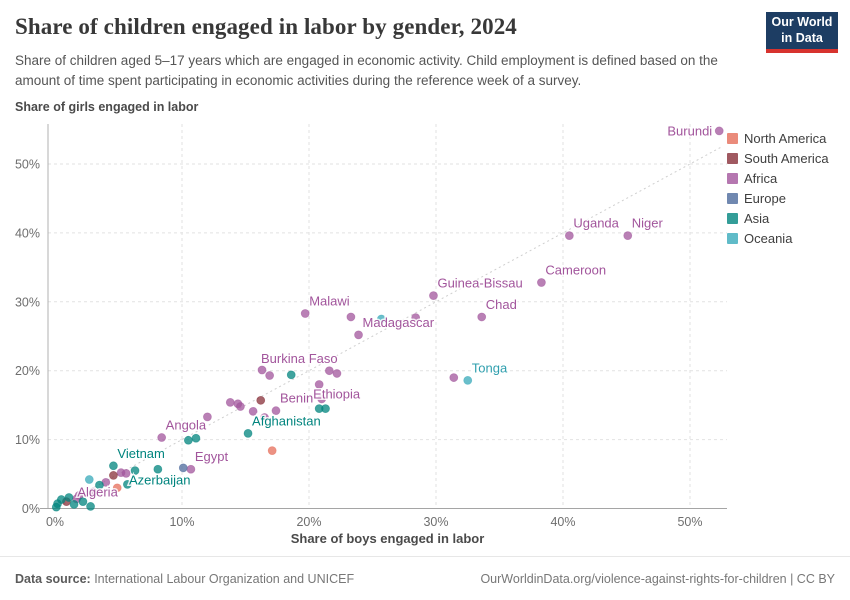  What do you see at coordinates (140, 453) in the screenshot?
I see `point-label: Vietnam` at bounding box center [140, 453].